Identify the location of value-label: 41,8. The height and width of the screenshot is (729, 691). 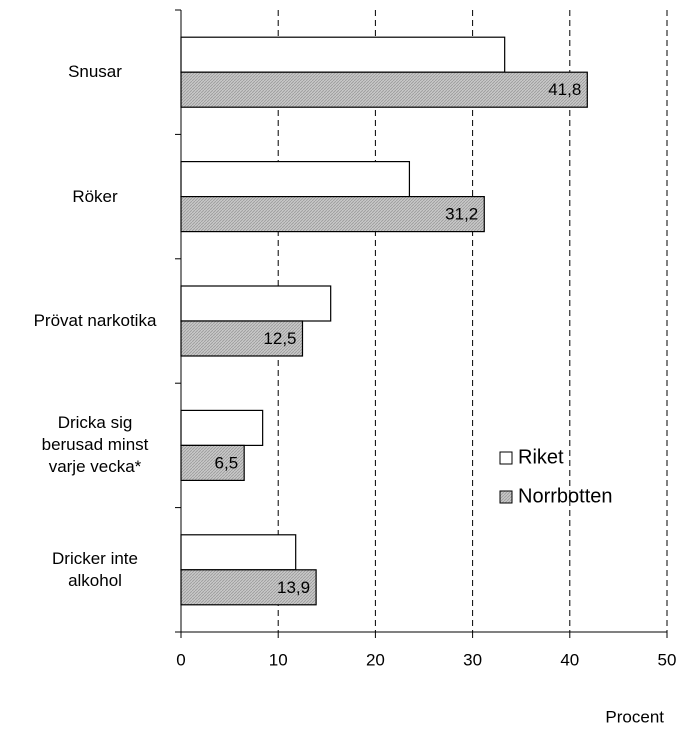
(564, 89).